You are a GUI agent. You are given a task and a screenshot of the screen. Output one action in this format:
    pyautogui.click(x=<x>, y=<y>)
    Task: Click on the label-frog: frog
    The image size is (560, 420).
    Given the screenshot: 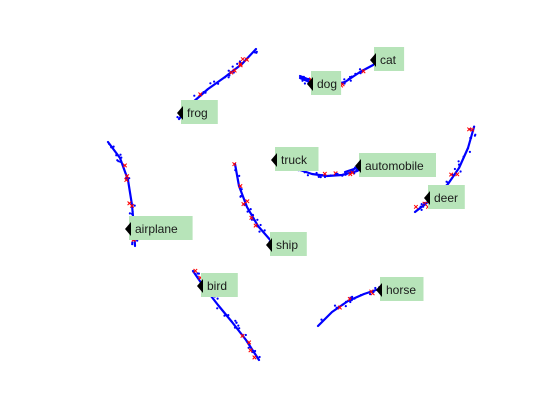 What is the action you would take?
    pyautogui.click(x=197, y=112)
    